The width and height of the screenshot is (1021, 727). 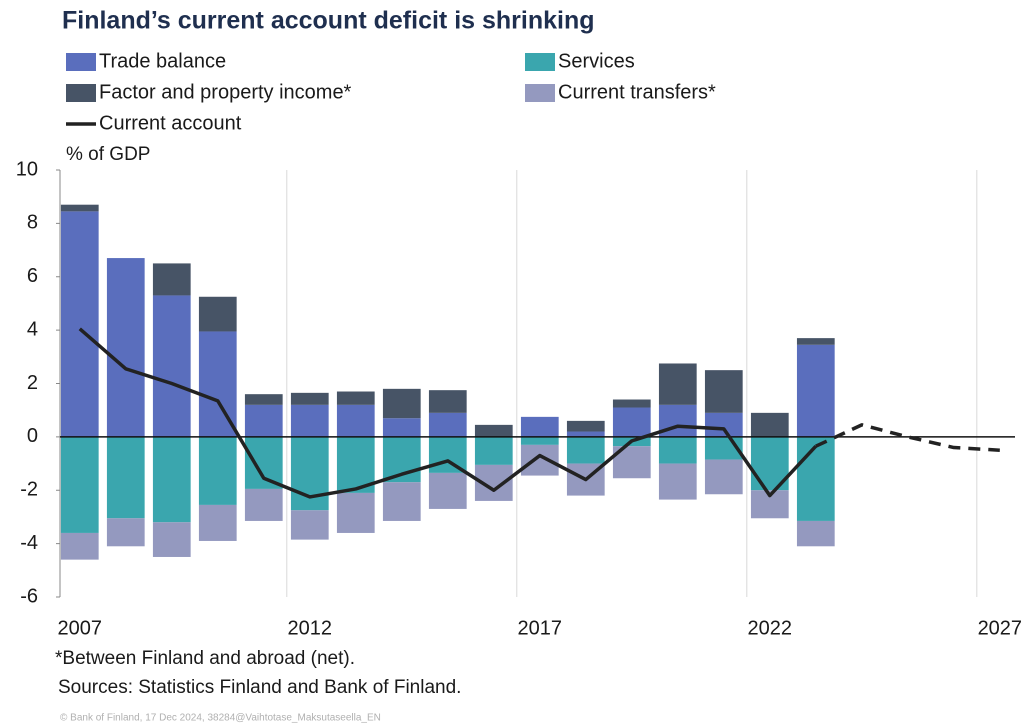 I want to click on x-tick-label: 2022, so click(x=770, y=628).